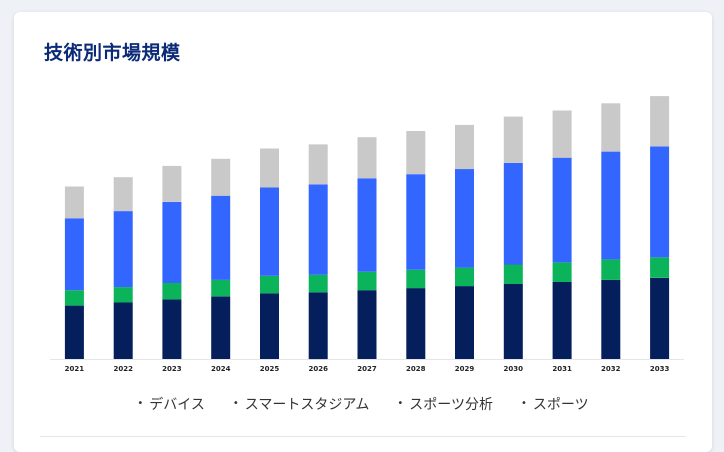  What do you see at coordinates (367, 324) in the screenshot?
I see `bar-segment-navy-2027` at bounding box center [367, 324].